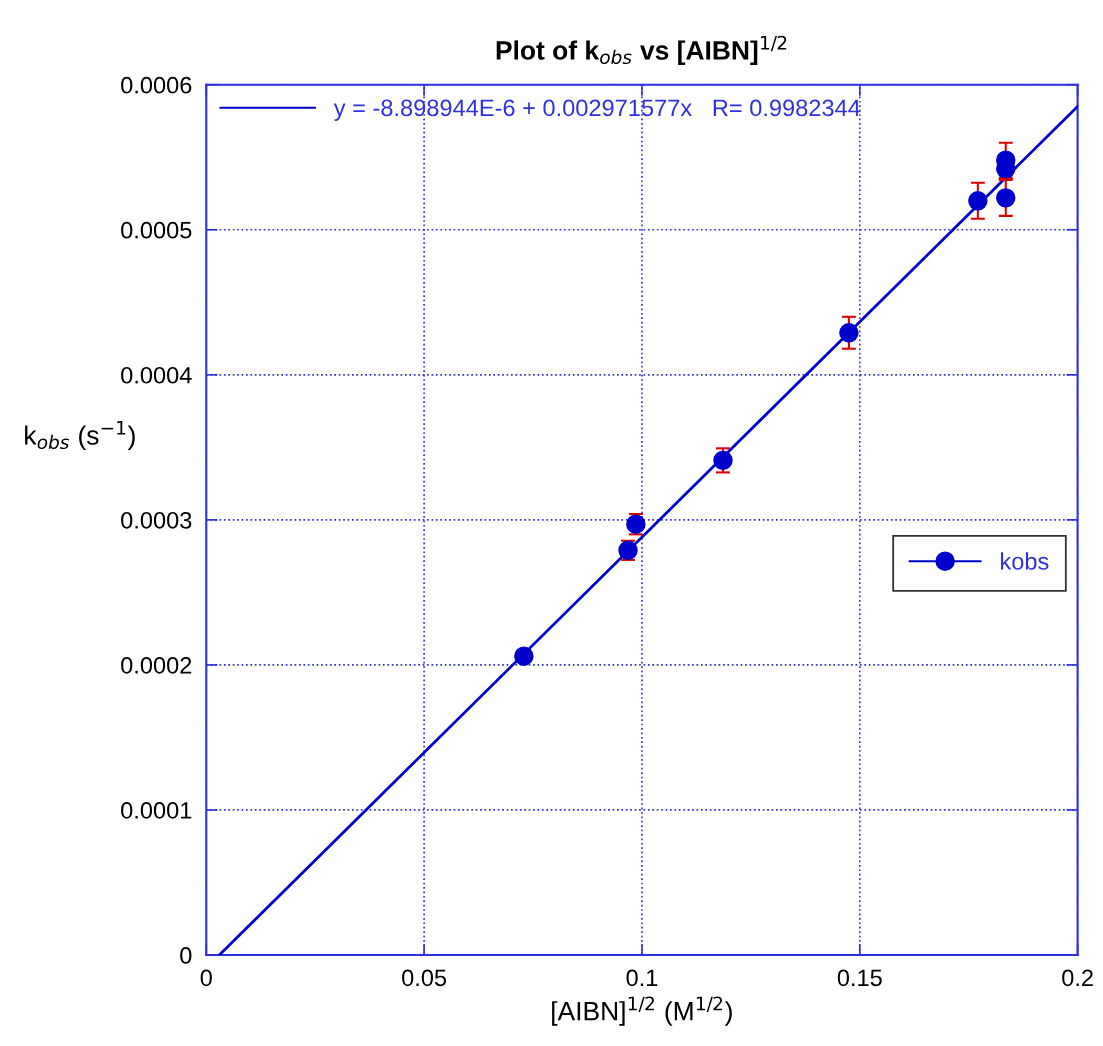 The height and width of the screenshot is (1046, 1103). I want to click on y-tick-label: 0.0006, so click(156, 85).